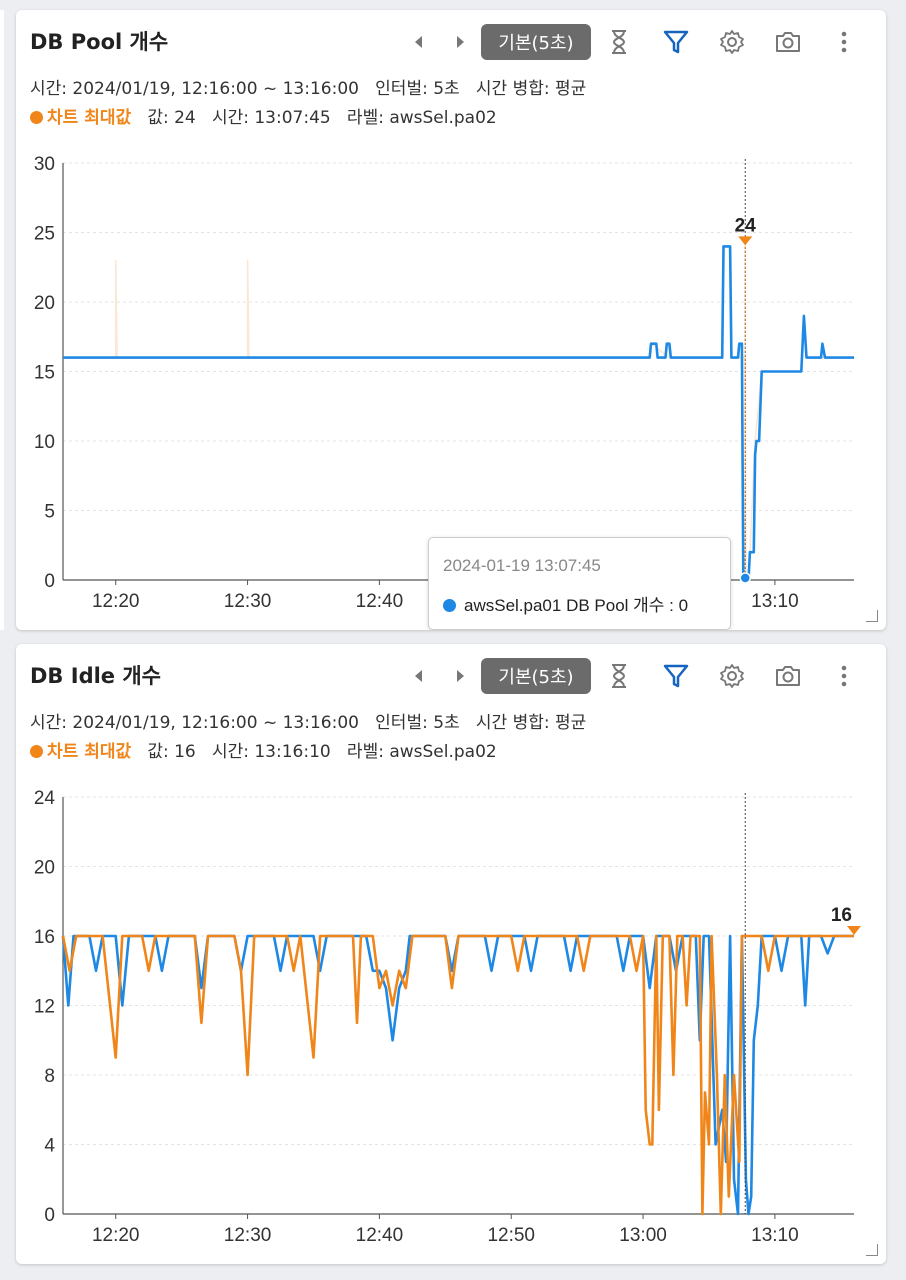 This screenshot has width=906, height=1280. Describe the element at coordinates (44, 164) in the screenshot. I see `y-tick-label: 30` at that location.